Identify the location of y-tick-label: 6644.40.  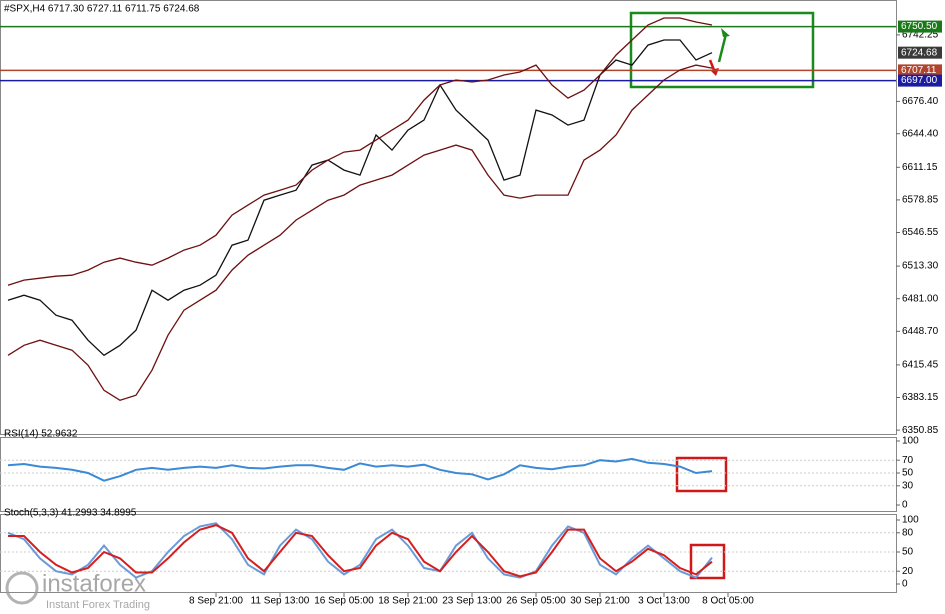
(920, 133).